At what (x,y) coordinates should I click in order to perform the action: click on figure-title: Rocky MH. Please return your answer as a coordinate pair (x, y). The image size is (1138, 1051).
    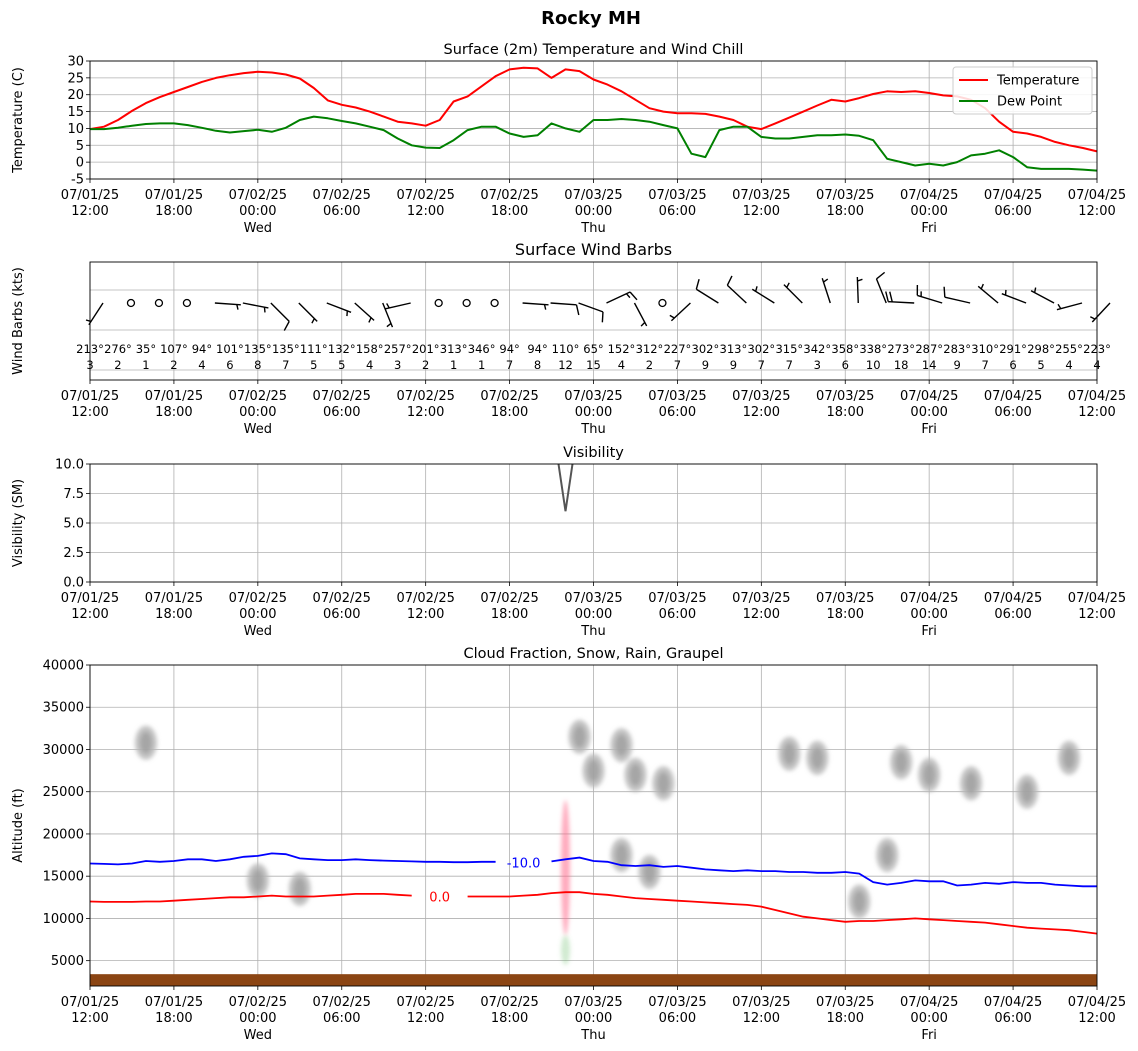
    Looking at the image, I should click on (591, 18).